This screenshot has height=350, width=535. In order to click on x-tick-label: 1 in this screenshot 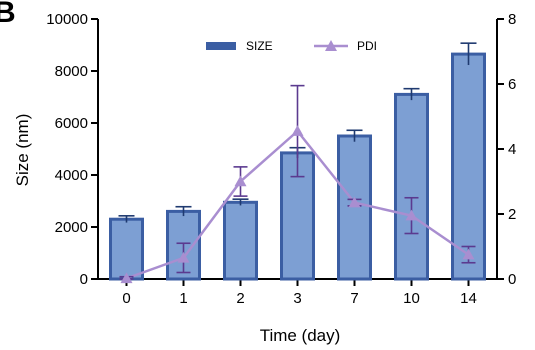, I will do `click(183, 298)`.